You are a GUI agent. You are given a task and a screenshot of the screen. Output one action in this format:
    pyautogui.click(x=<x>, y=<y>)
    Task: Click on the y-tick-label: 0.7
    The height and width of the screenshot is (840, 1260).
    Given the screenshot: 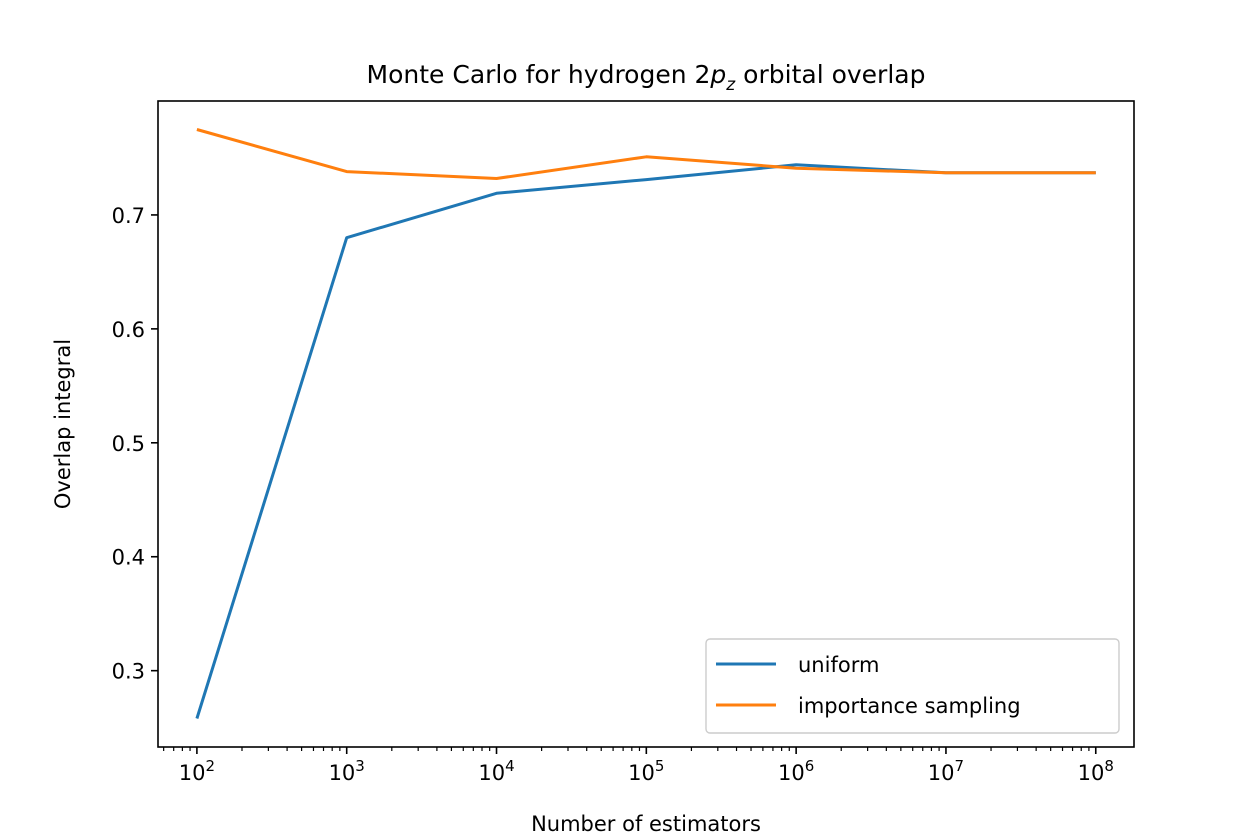 What is the action you would take?
    pyautogui.click(x=128, y=216)
    